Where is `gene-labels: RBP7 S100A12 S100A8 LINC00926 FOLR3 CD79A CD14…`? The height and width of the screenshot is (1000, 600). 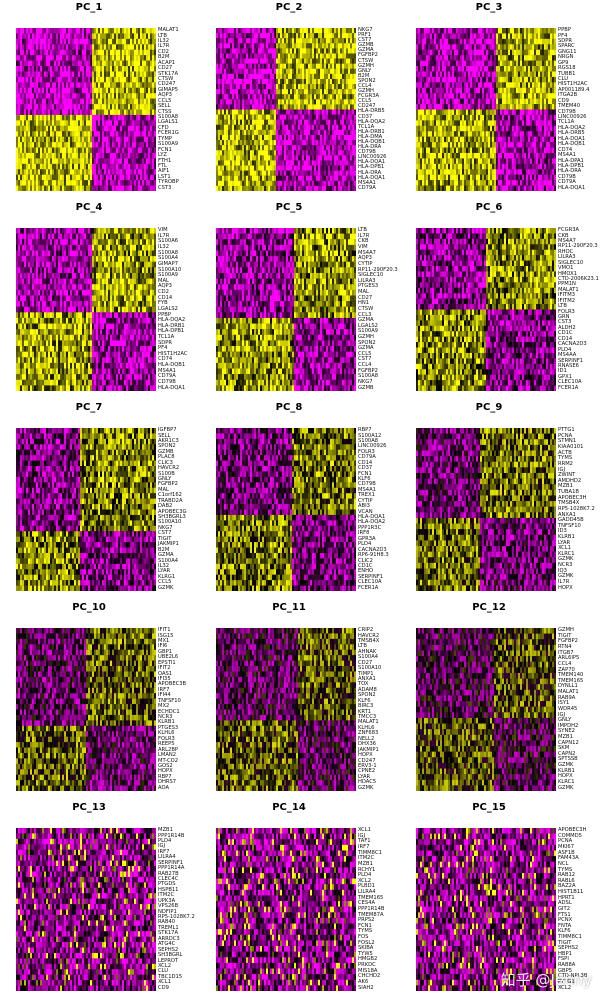 gene-labels: RBP7 S100A12 S100A8 LINC00926 FOLR3 CD79A CD14… is located at coordinates (378, 509).